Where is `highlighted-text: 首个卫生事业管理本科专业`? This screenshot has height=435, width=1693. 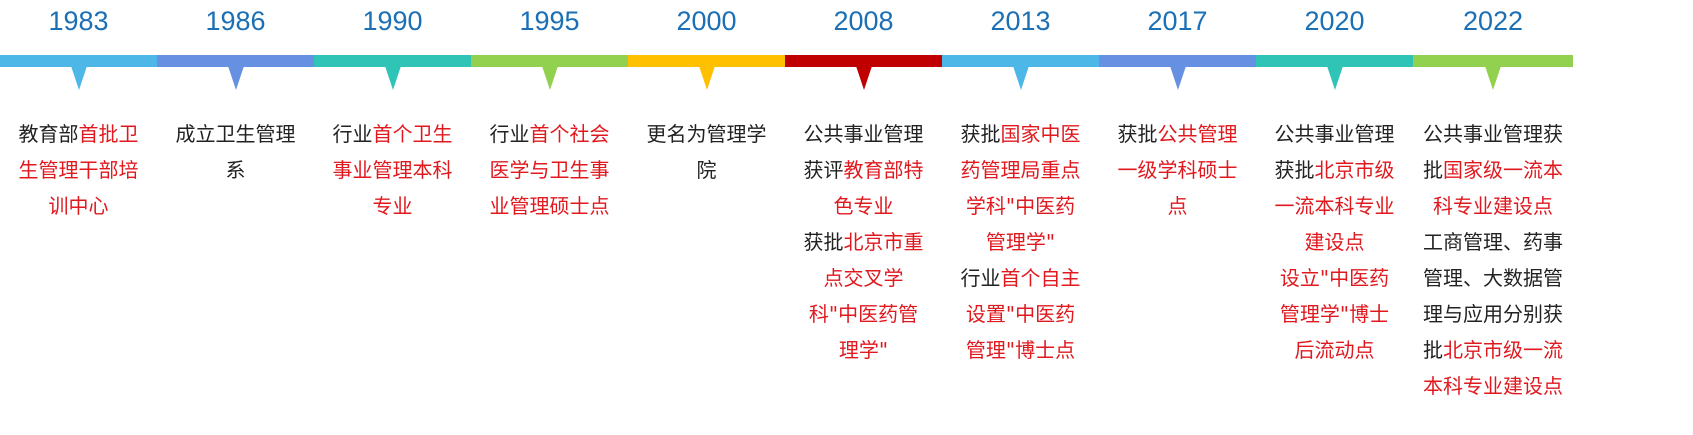 highlighted-text: 首个卫生事业管理本科专业 is located at coordinates (392, 170).